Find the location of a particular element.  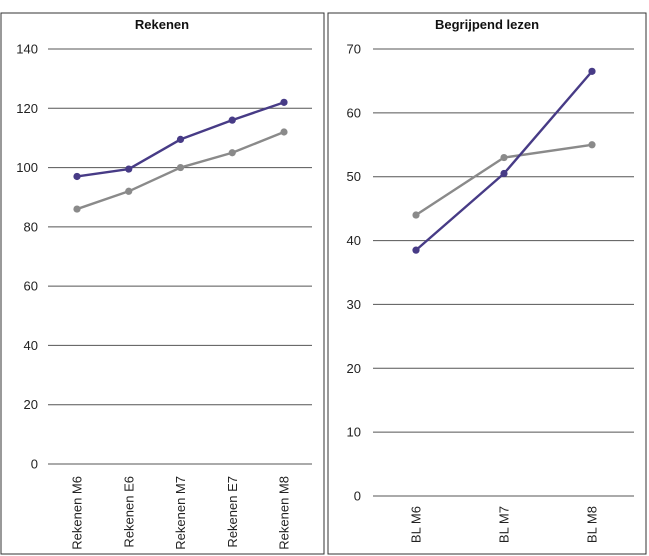

begrijpend-lezen-x-tick-label: BL M7 is located at coordinates (504, 524).